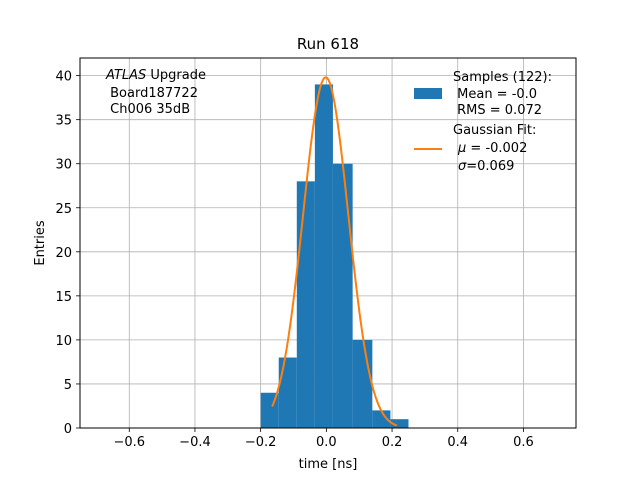  I want to click on y-tick-label: 35, so click(63, 121).